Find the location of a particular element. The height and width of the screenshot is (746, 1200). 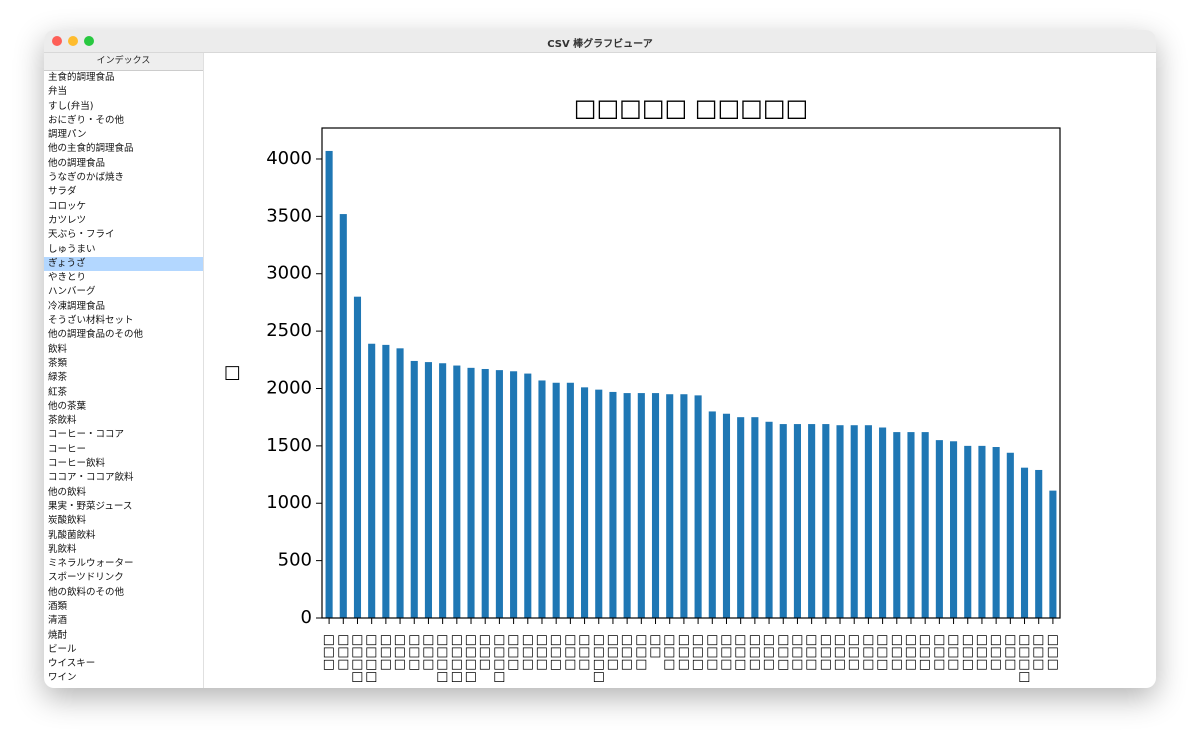

list-item: おにぎり・その他 is located at coordinates (86, 120).